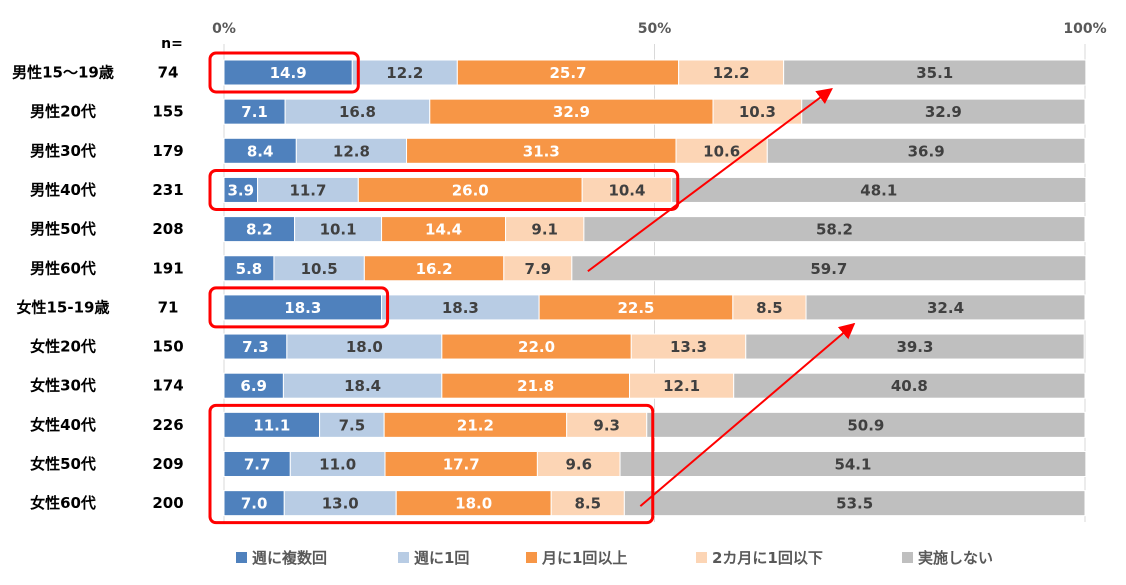 The width and height of the screenshot is (1126, 585). I want to click on n-value: 150, so click(167, 347).